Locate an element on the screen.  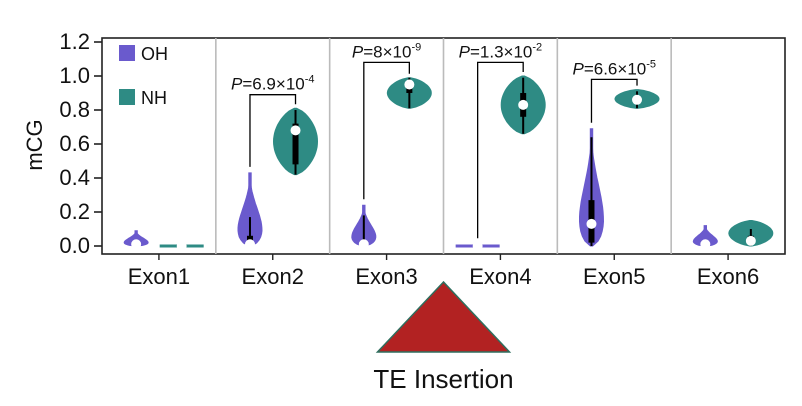
p-exponent: -9 is located at coordinates (416, 47).